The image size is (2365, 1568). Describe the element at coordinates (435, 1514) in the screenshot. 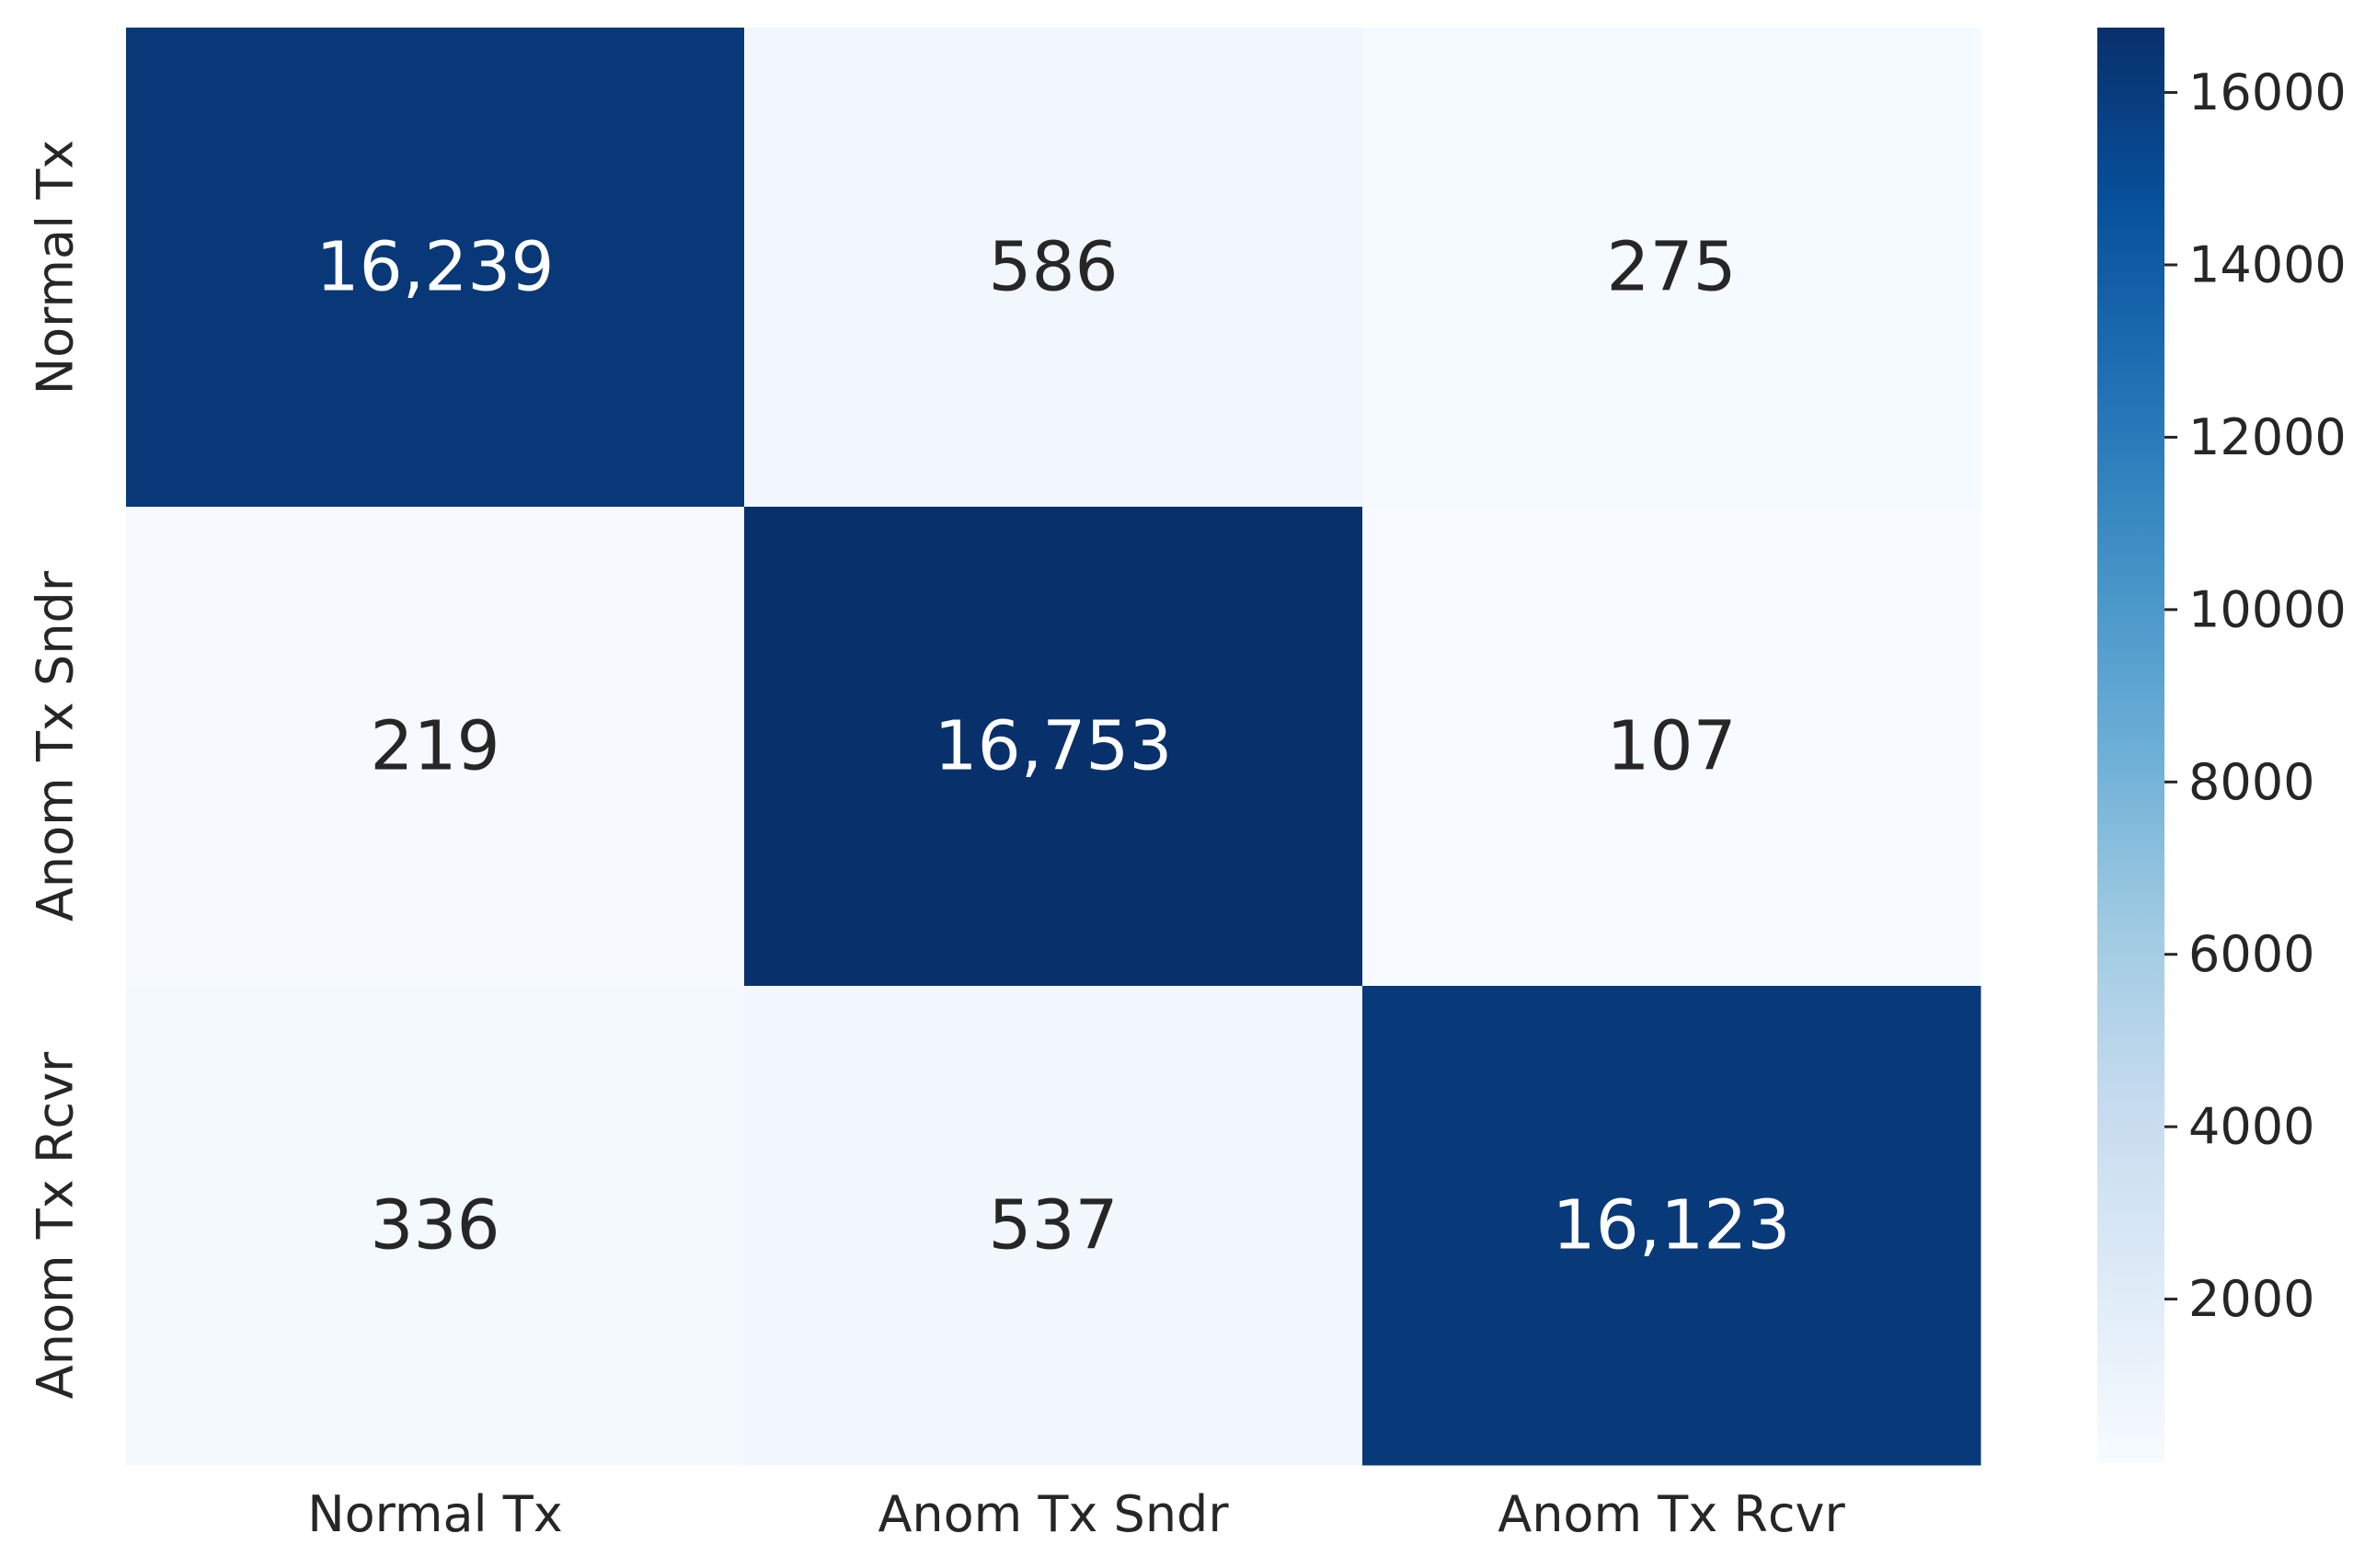

I see `x-tick-label-0: Normal Tx` at that location.